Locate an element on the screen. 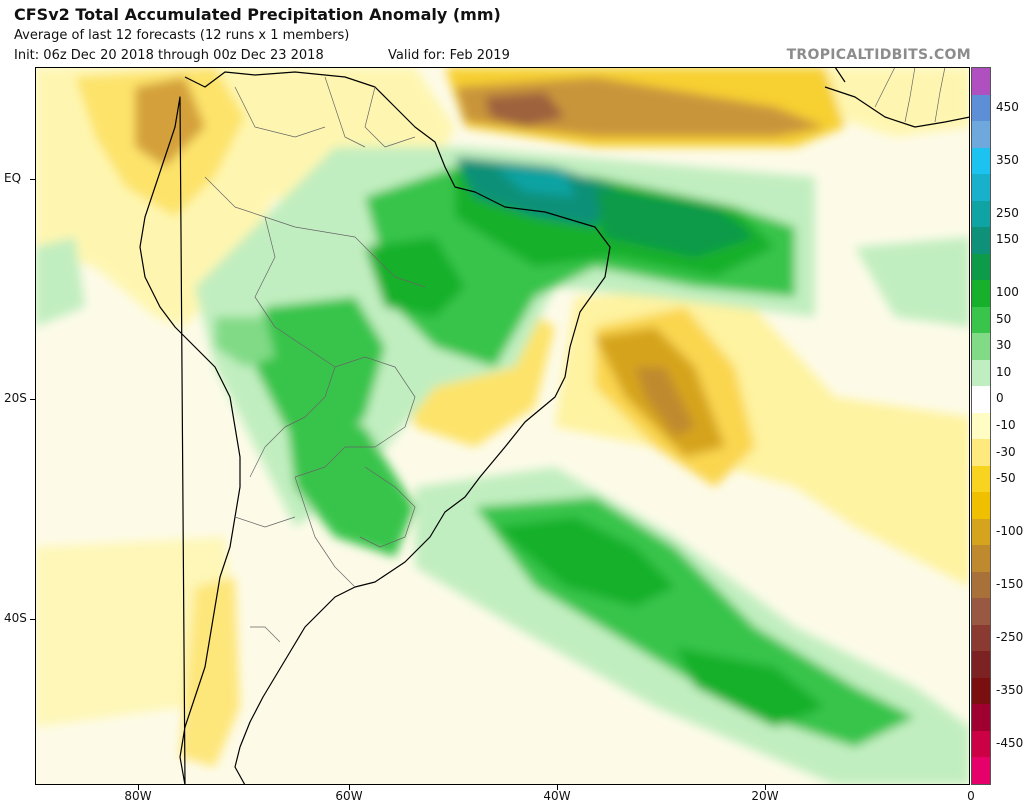  colorbar-label: -450 is located at coordinates (1010, 743).